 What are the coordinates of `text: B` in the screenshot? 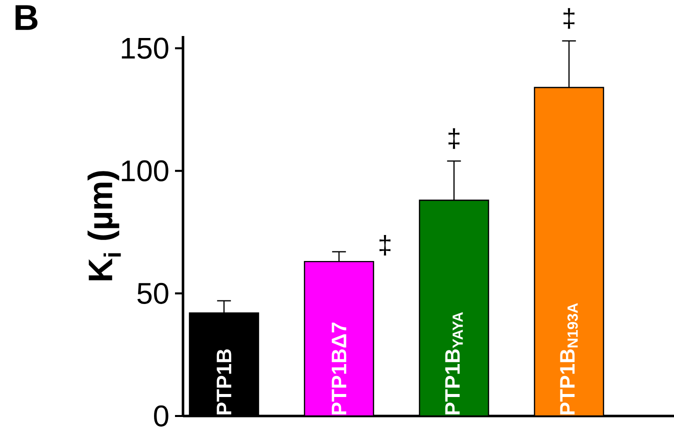 It's located at (27, 17).